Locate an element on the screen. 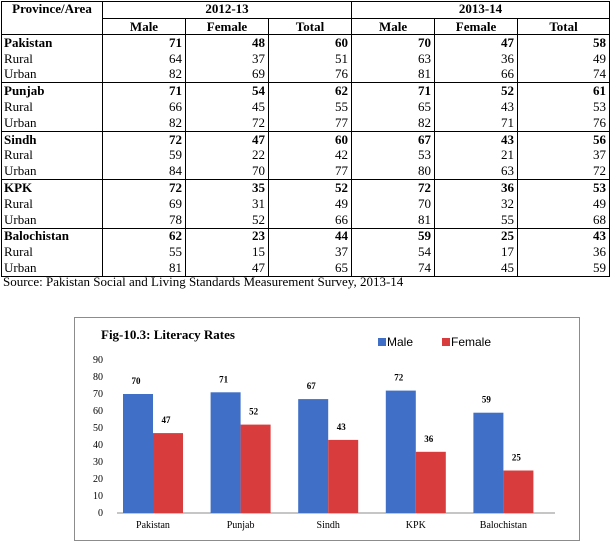 This screenshot has height=553, width=614. area-header-spacer is located at coordinates (52, 26).